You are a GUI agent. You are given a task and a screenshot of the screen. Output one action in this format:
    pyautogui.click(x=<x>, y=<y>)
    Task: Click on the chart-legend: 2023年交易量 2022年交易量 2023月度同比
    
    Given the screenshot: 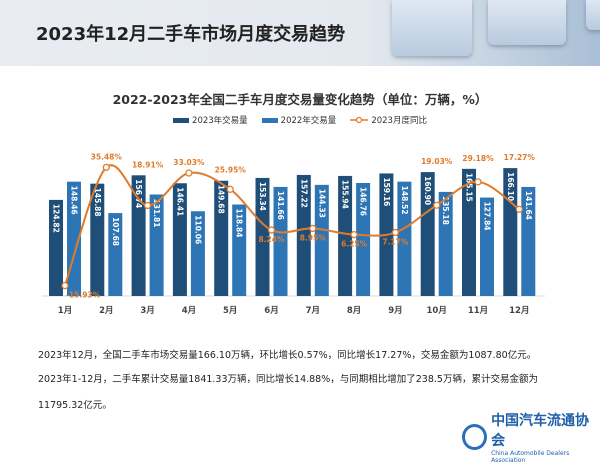 What is the action you would take?
    pyautogui.click(x=300, y=120)
    